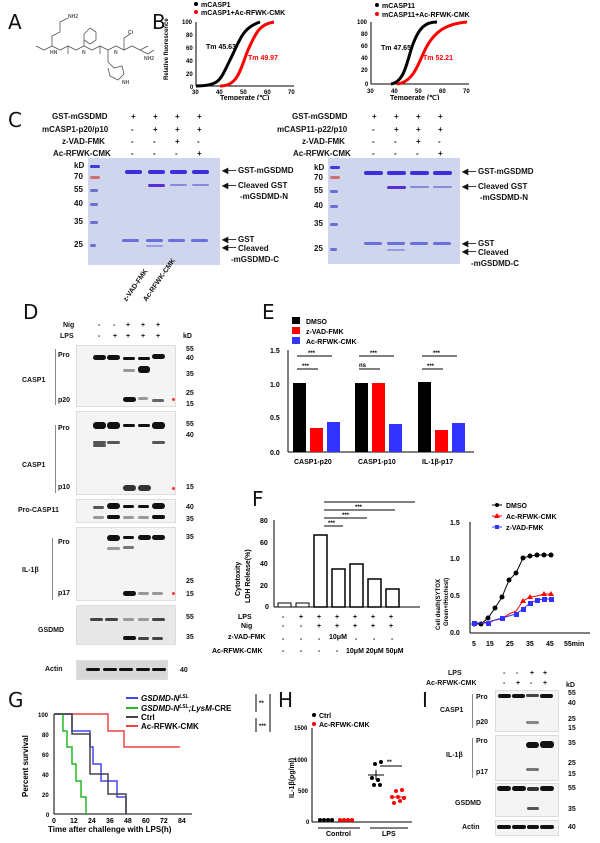  I want to click on svg-text: GSDMD-NLSL, so click(165, 698).